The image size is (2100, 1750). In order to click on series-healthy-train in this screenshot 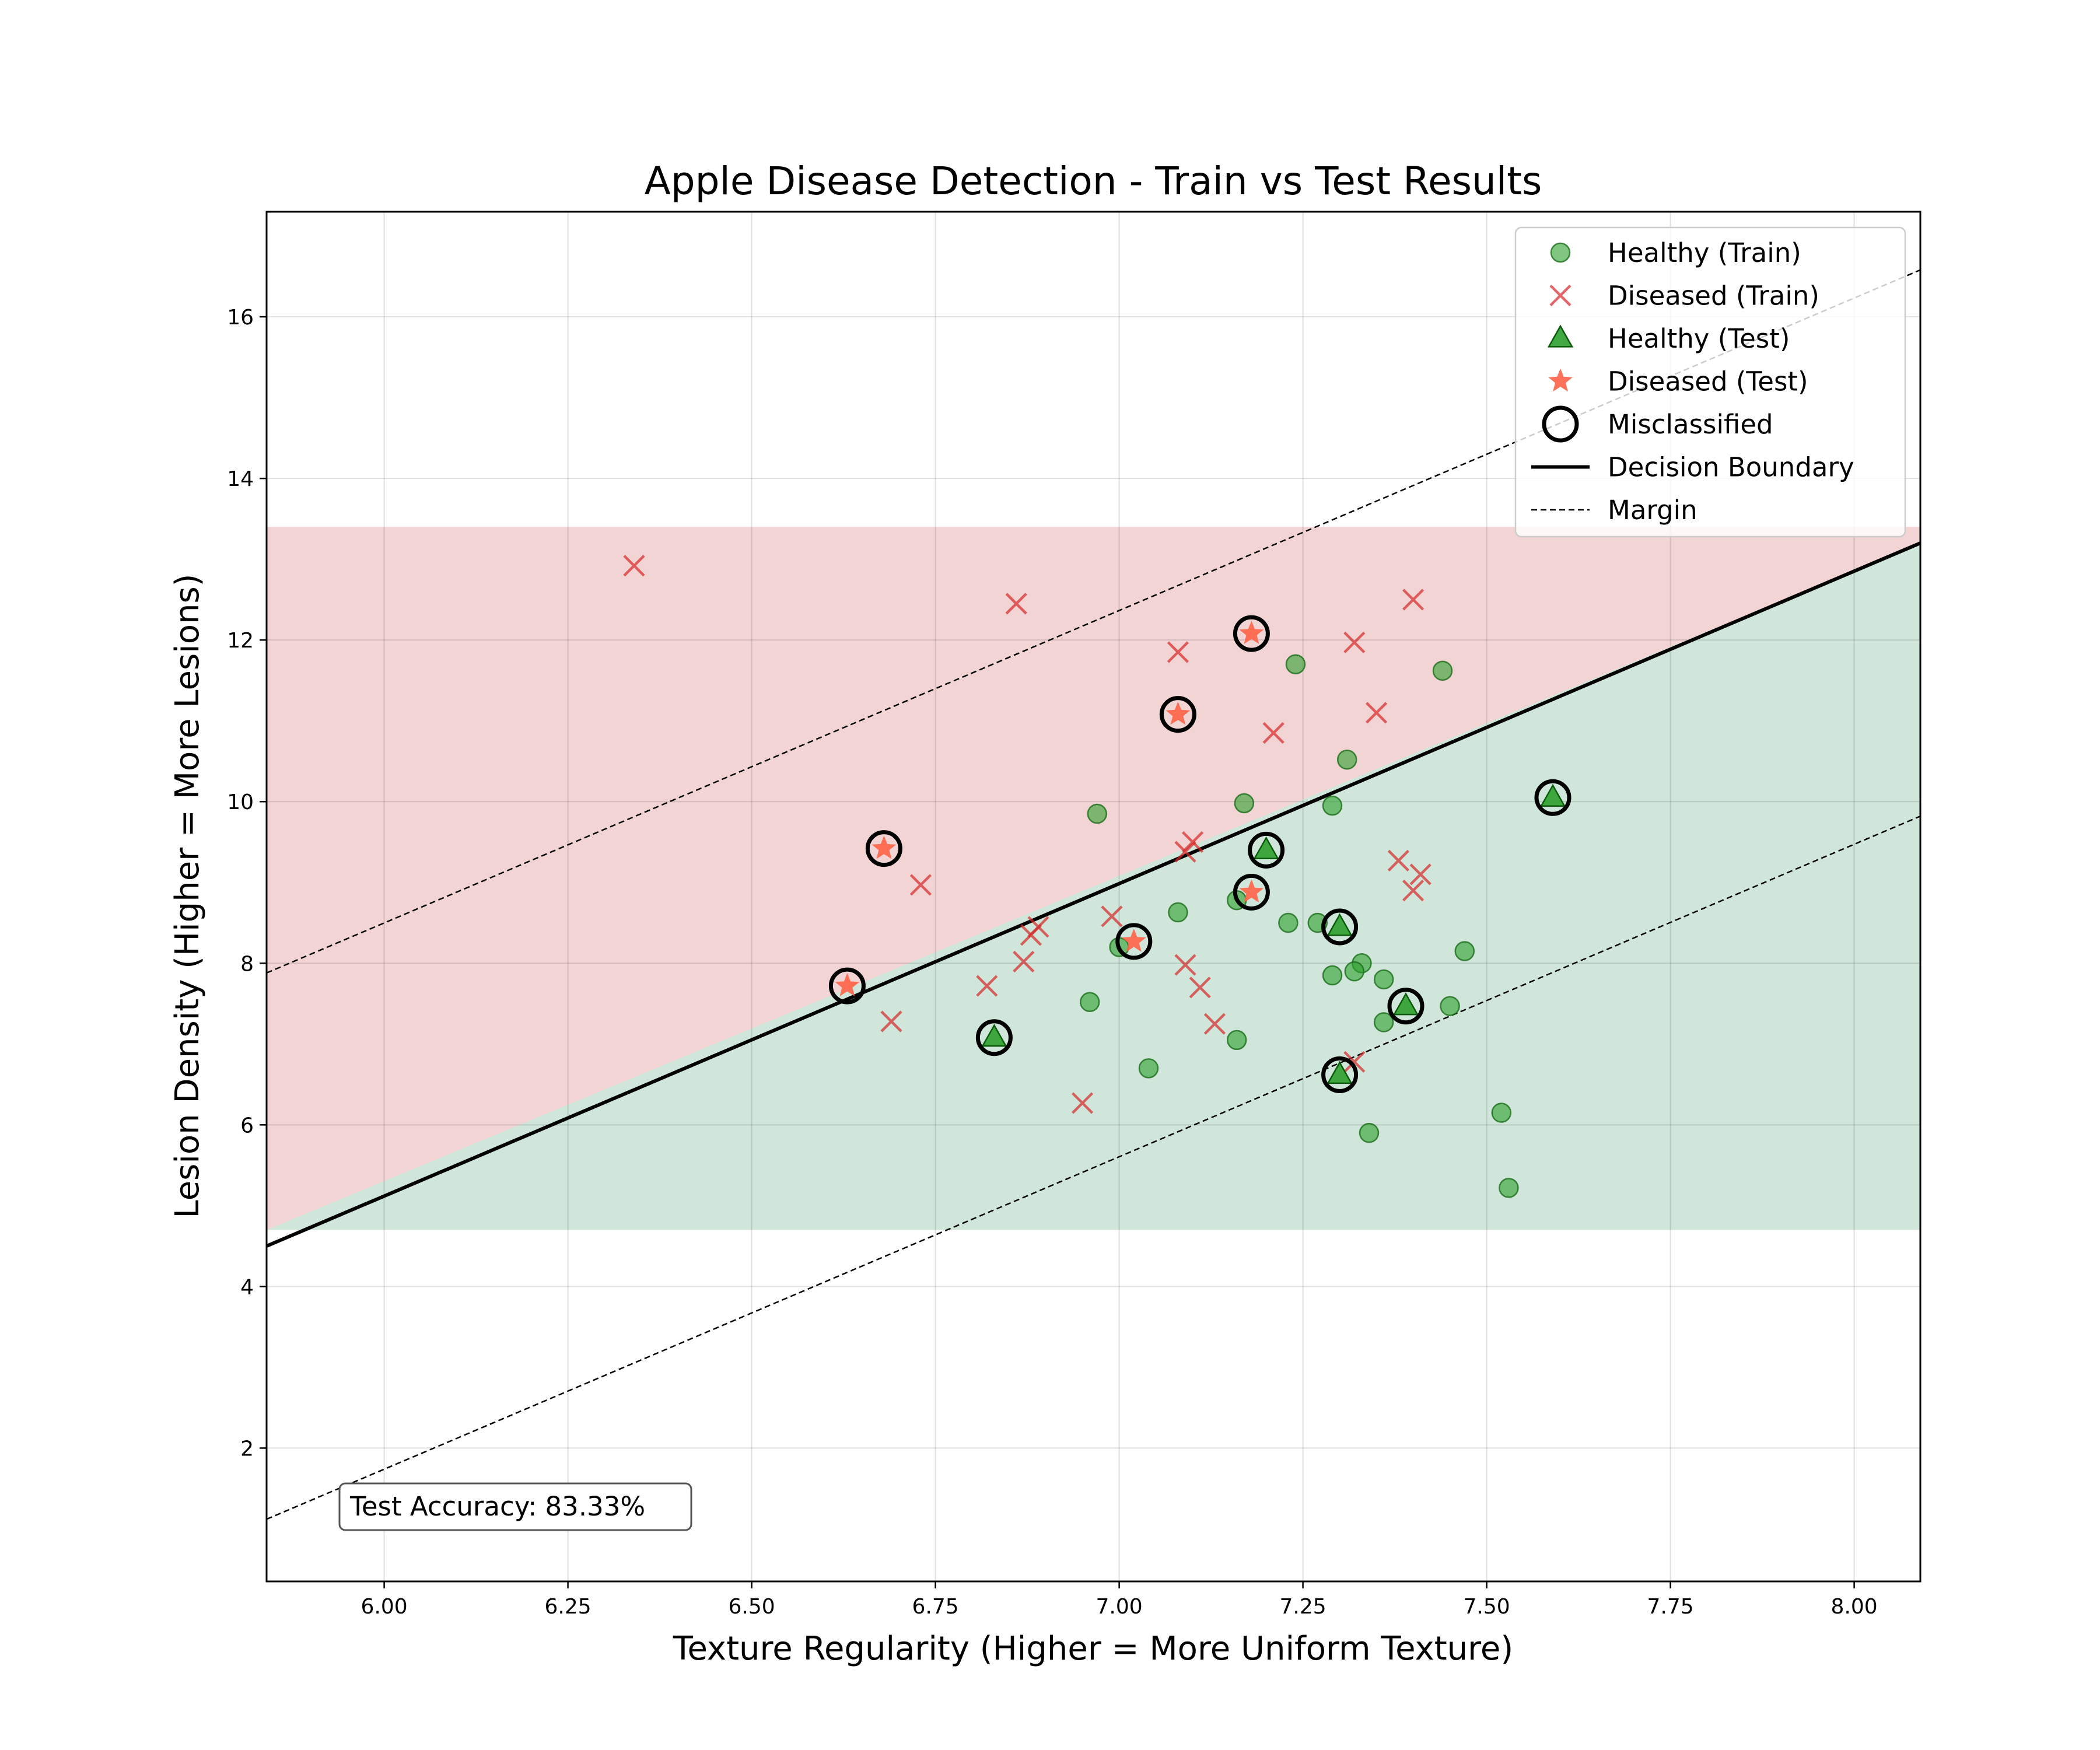, I will do `click(1299, 926)`.